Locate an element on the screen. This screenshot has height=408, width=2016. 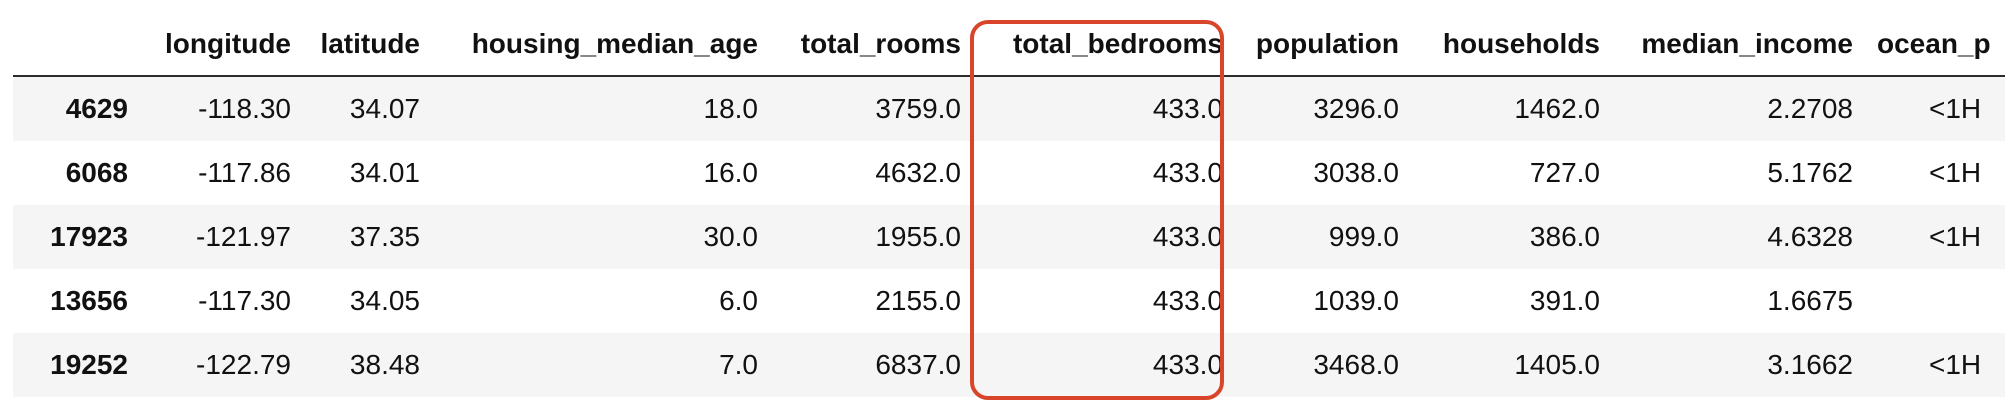
row-index: 4629 is located at coordinates (96, 108).